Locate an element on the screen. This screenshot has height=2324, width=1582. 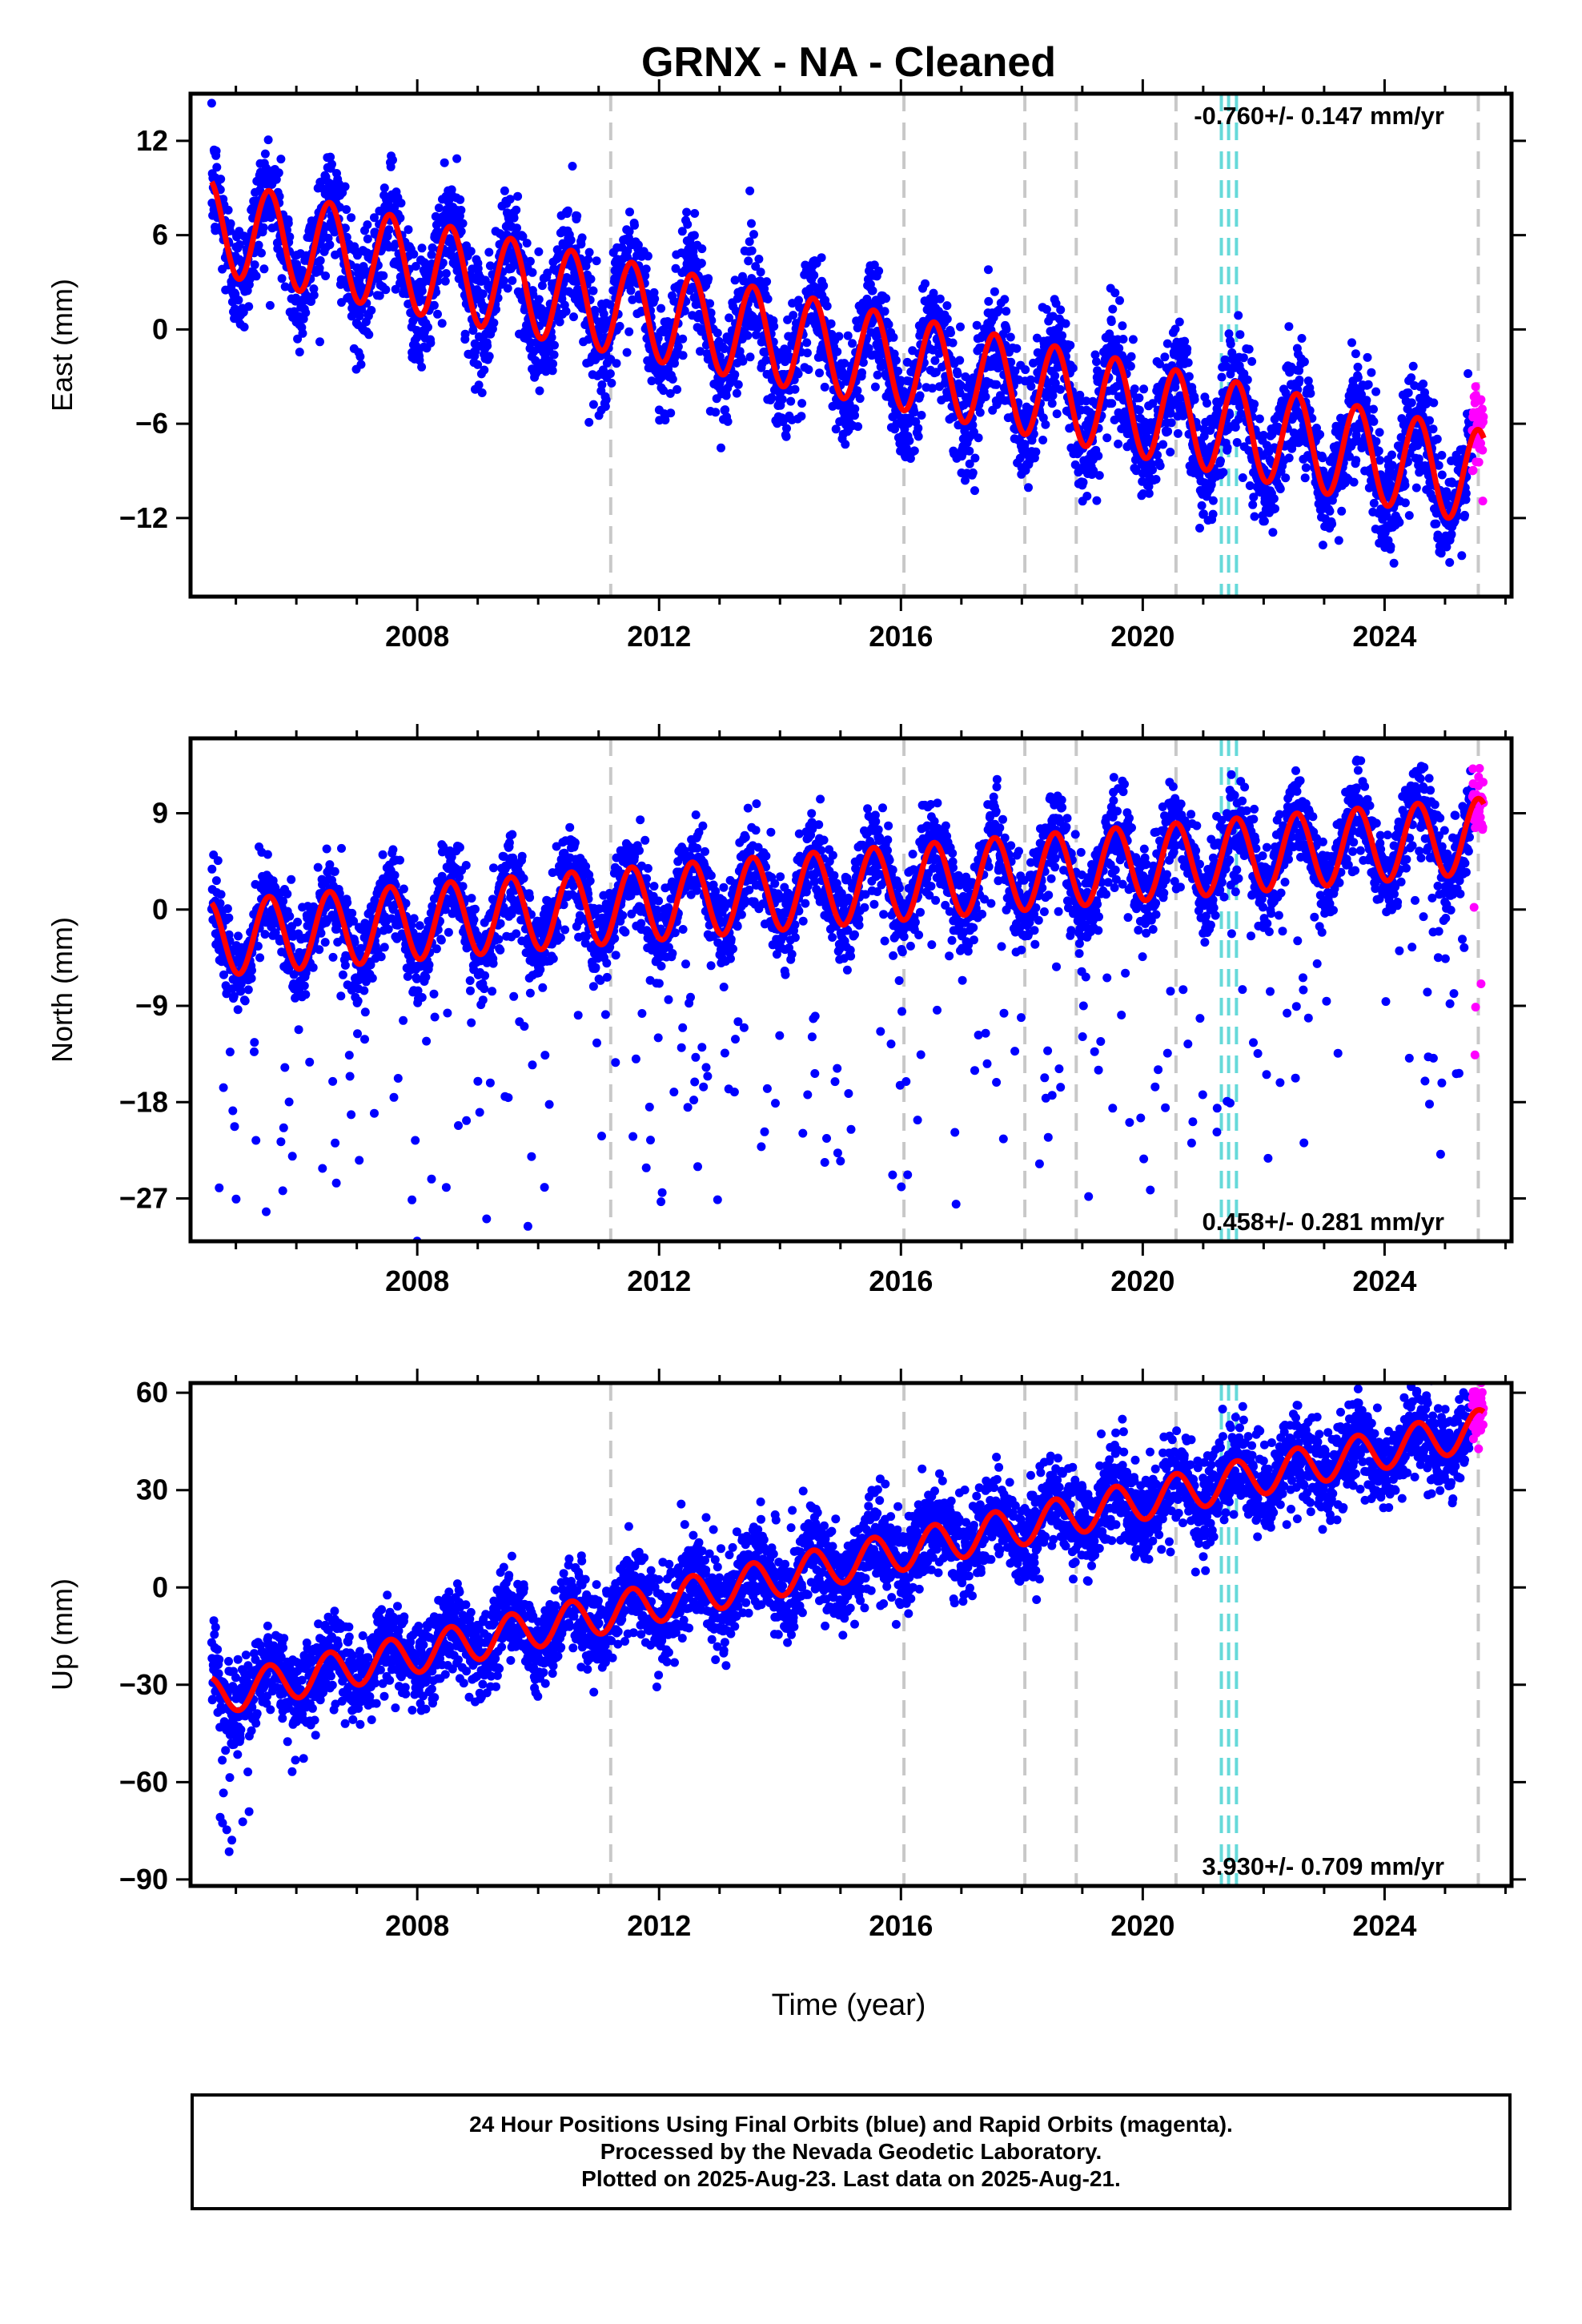
y-axis-label: East (mm) is located at coordinates (62, 345).